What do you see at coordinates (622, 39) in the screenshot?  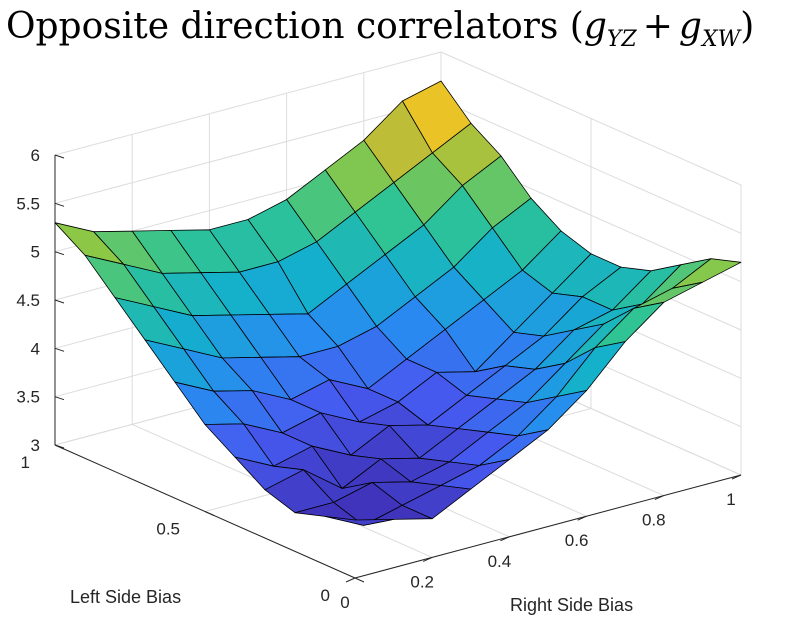 I see `chart-title-sub1: YZ` at bounding box center [622, 39].